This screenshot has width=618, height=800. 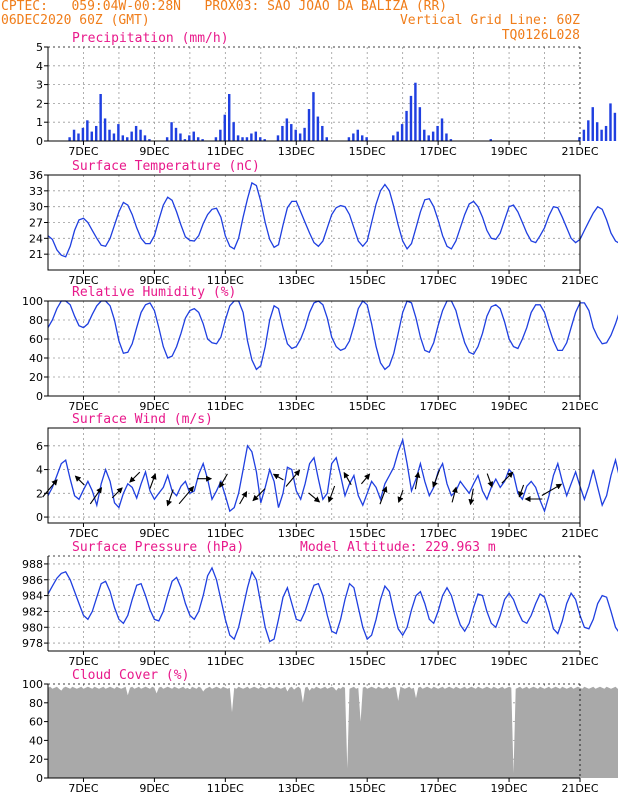 What do you see at coordinates (540, 35) in the screenshot?
I see `model-name: TQ0126L028` at bounding box center [540, 35].